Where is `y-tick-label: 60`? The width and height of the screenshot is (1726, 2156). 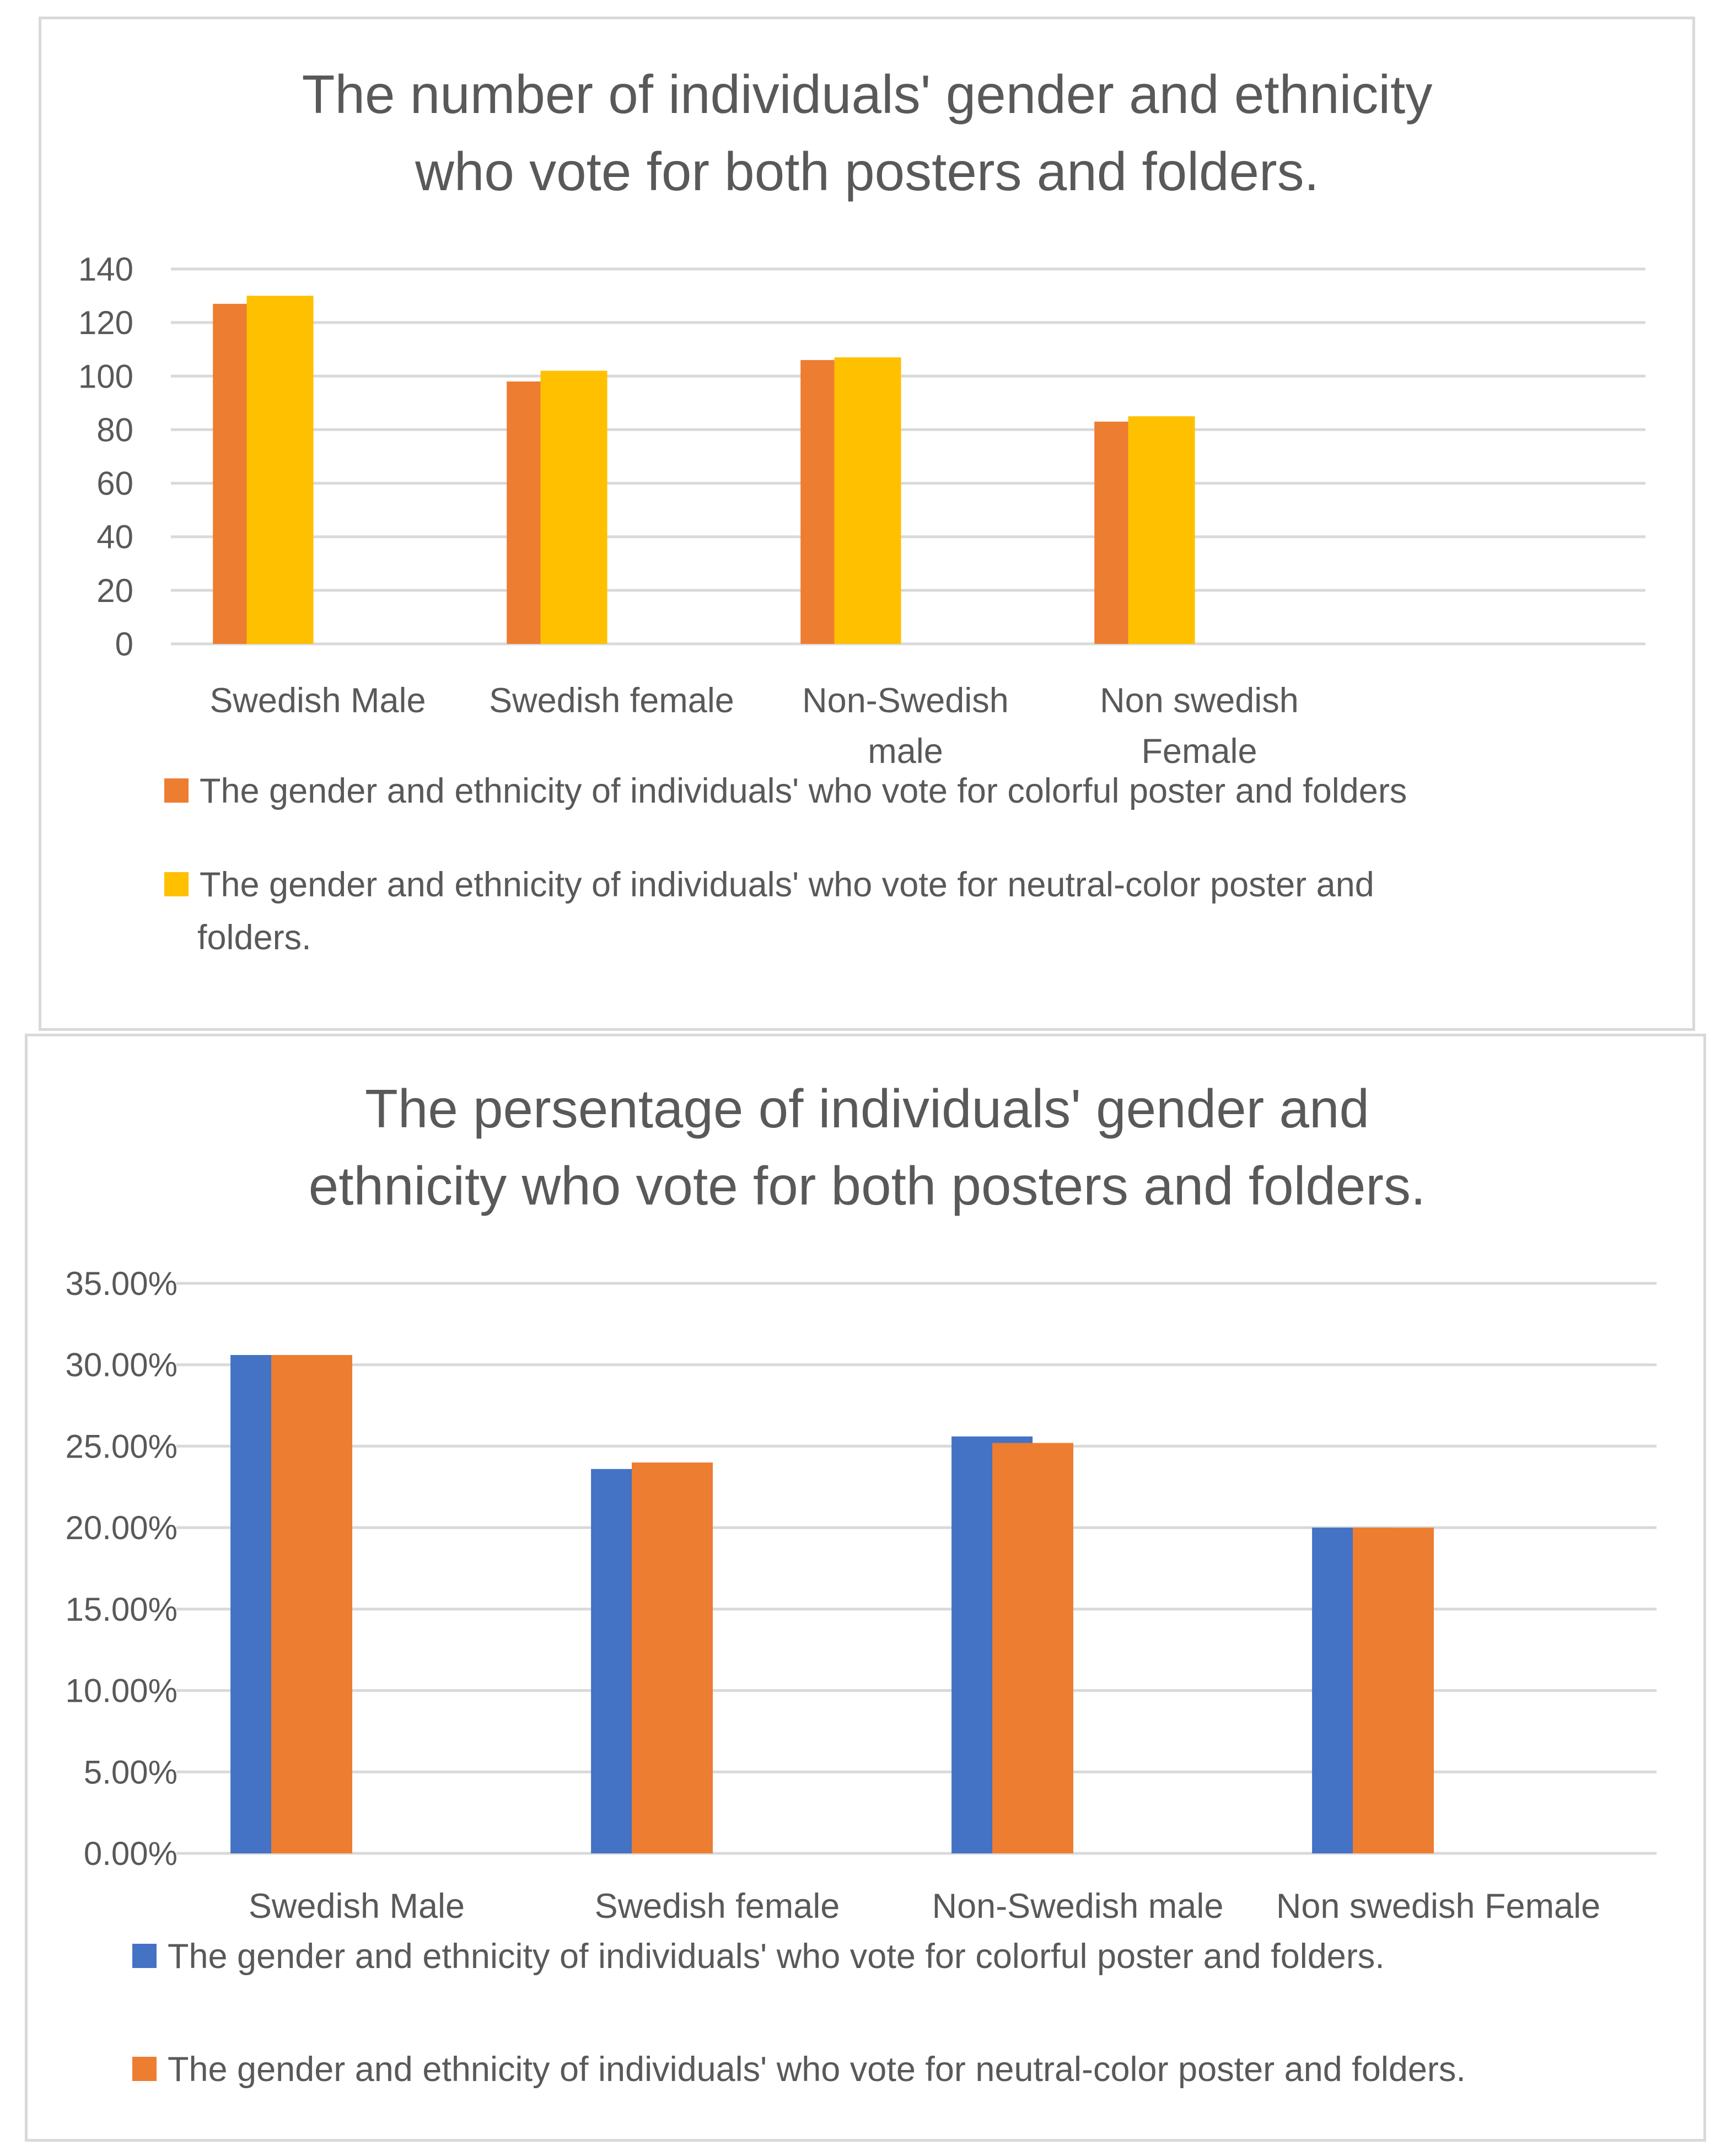
y-tick-label: 60 is located at coordinates (114, 483).